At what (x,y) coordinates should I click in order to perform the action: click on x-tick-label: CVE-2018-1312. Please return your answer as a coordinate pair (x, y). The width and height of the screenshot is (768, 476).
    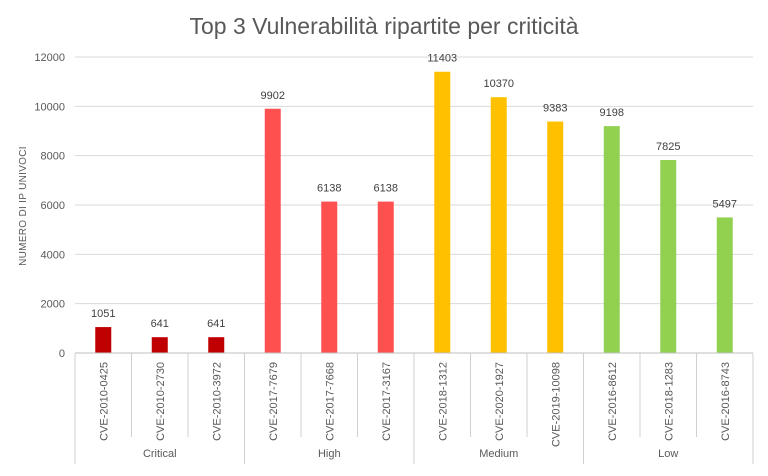
    Looking at the image, I should click on (443, 401).